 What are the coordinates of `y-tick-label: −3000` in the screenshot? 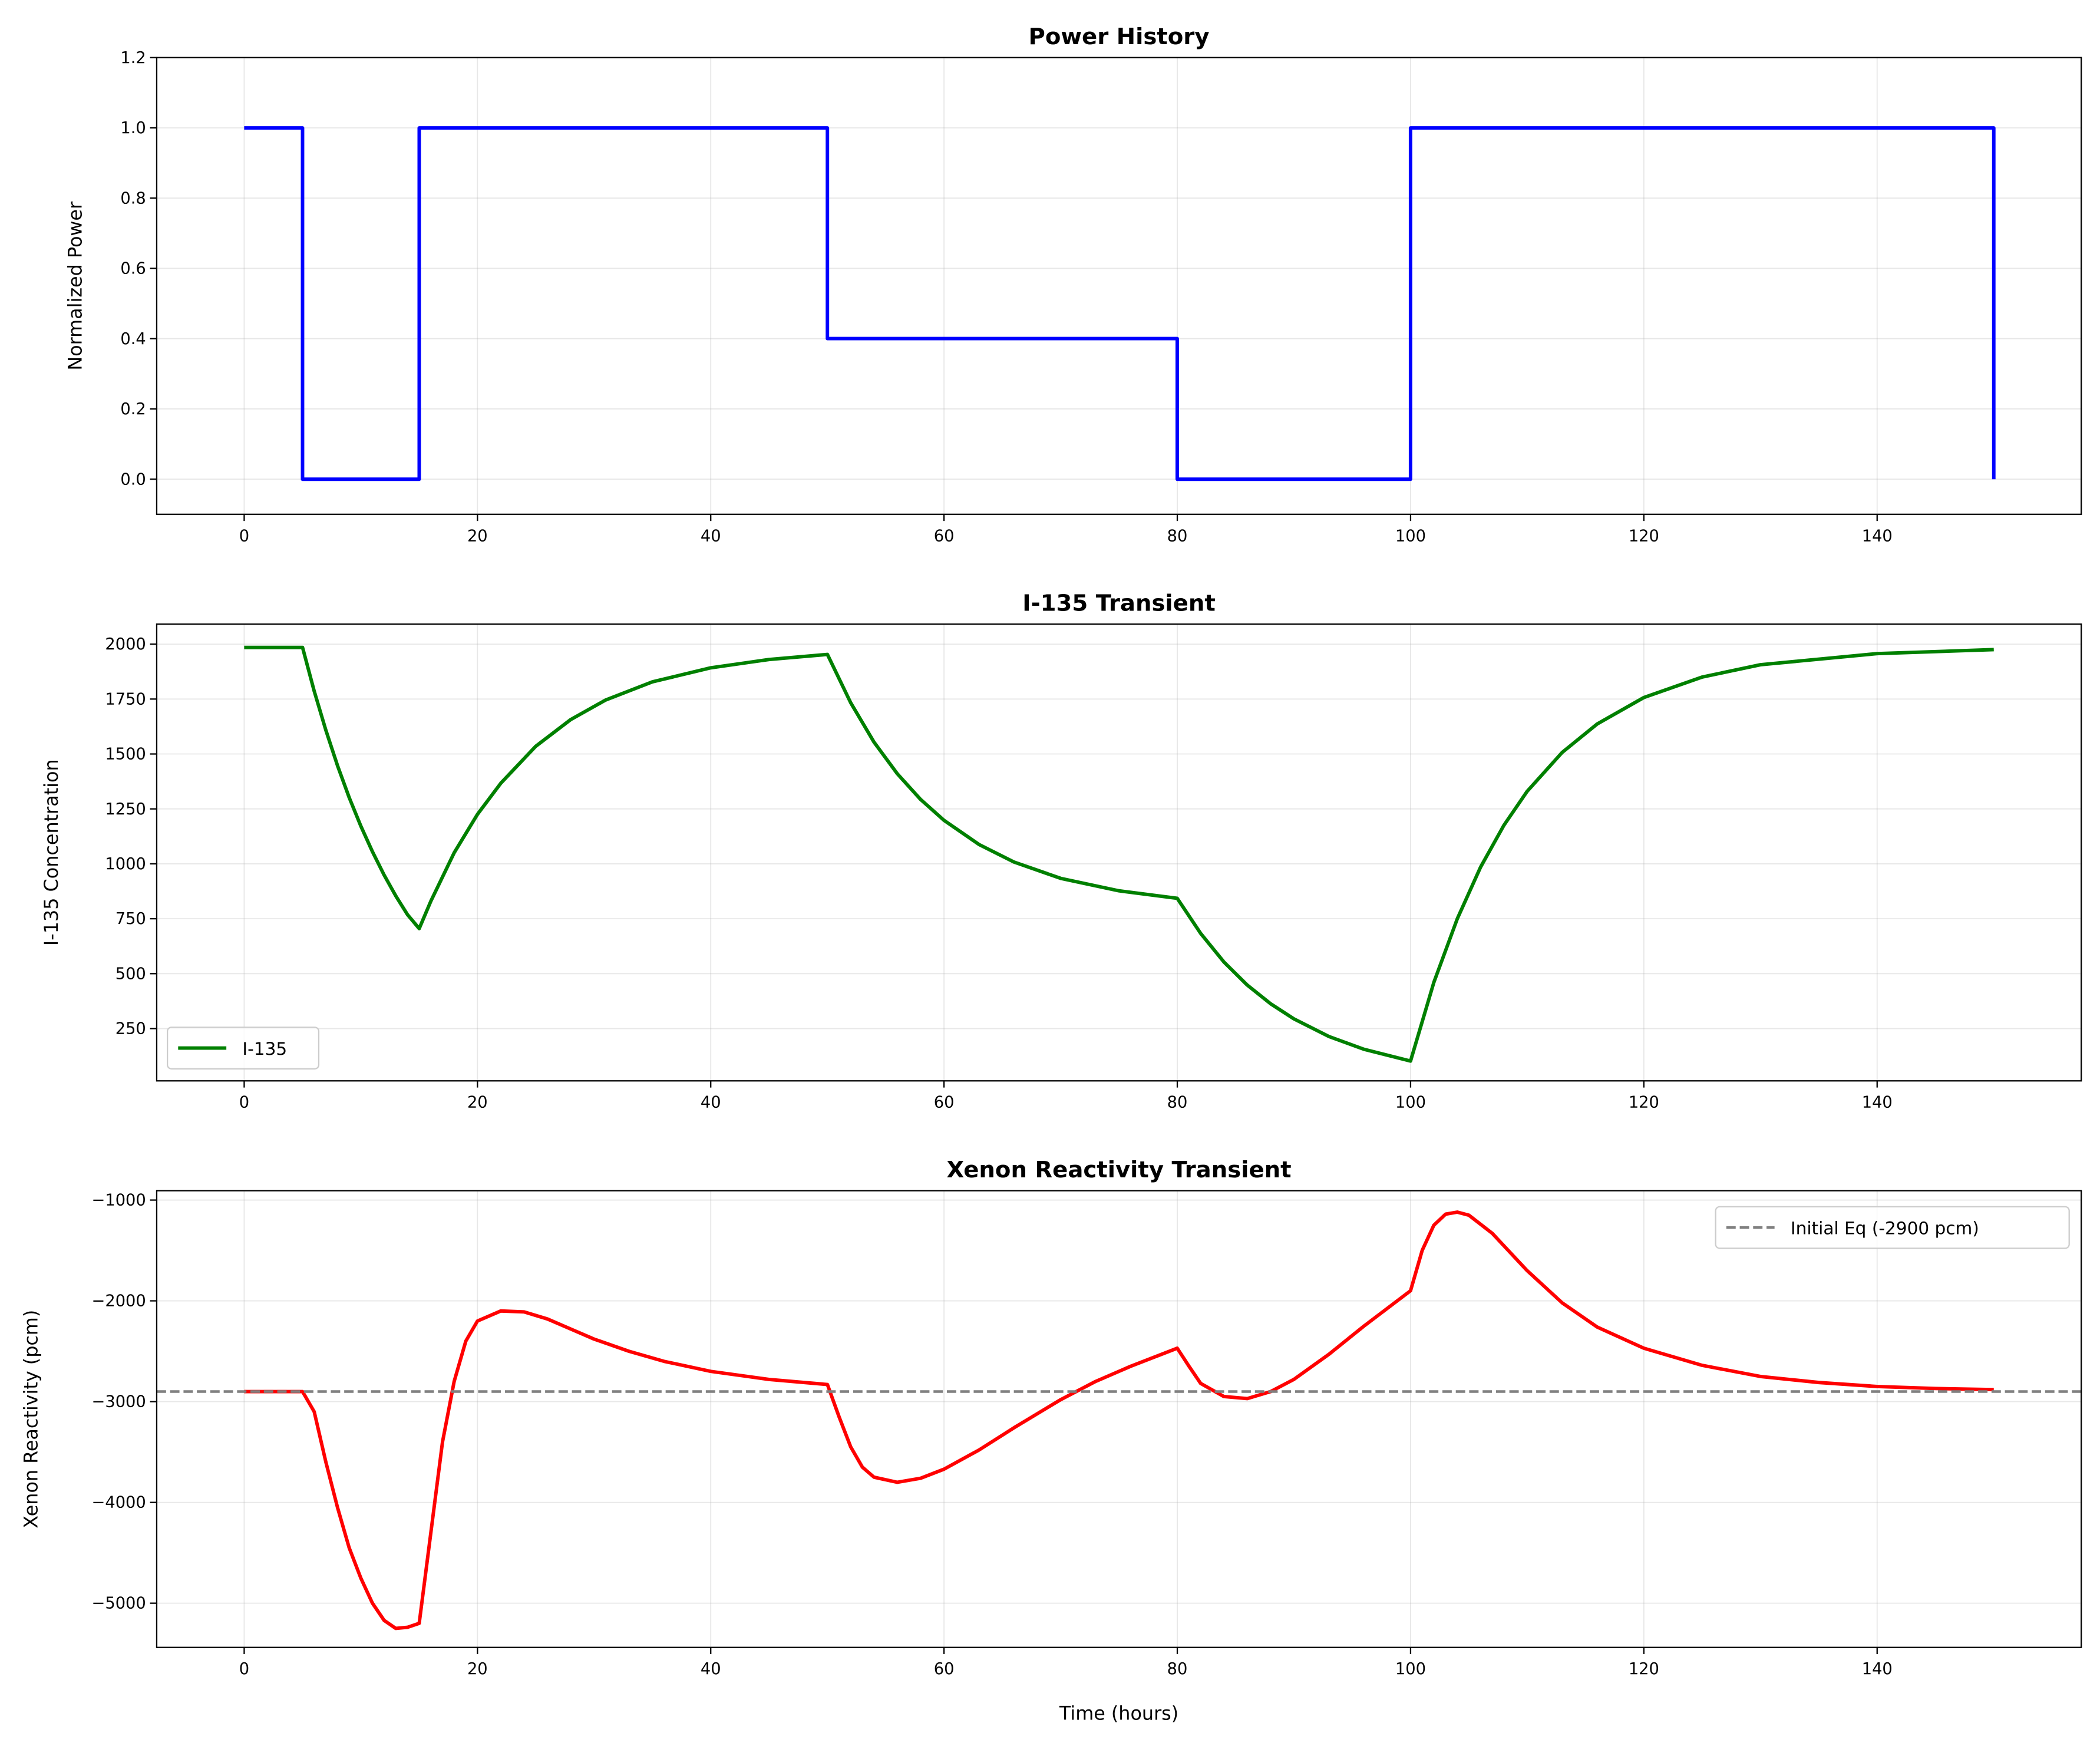 It's located at (119, 1402).